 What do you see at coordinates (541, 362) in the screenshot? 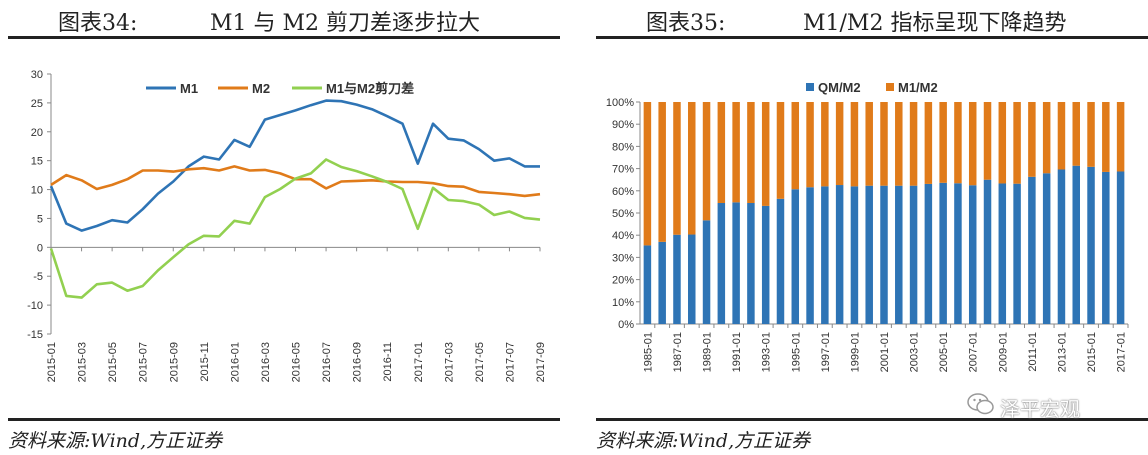
I see `x-tick-label: 2017-09` at bounding box center [541, 362].